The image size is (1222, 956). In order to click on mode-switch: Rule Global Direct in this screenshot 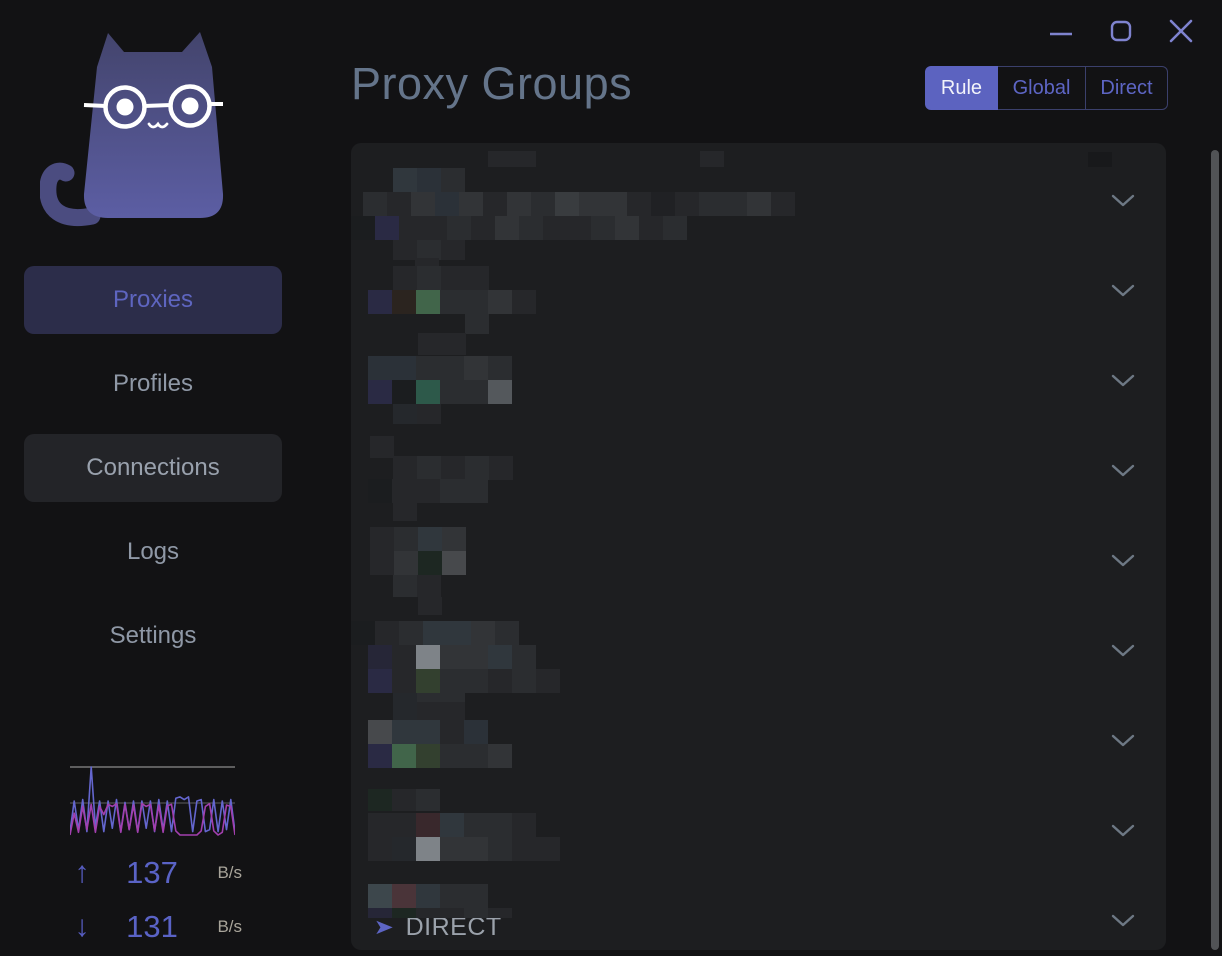, I will do `click(1046, 88)`.